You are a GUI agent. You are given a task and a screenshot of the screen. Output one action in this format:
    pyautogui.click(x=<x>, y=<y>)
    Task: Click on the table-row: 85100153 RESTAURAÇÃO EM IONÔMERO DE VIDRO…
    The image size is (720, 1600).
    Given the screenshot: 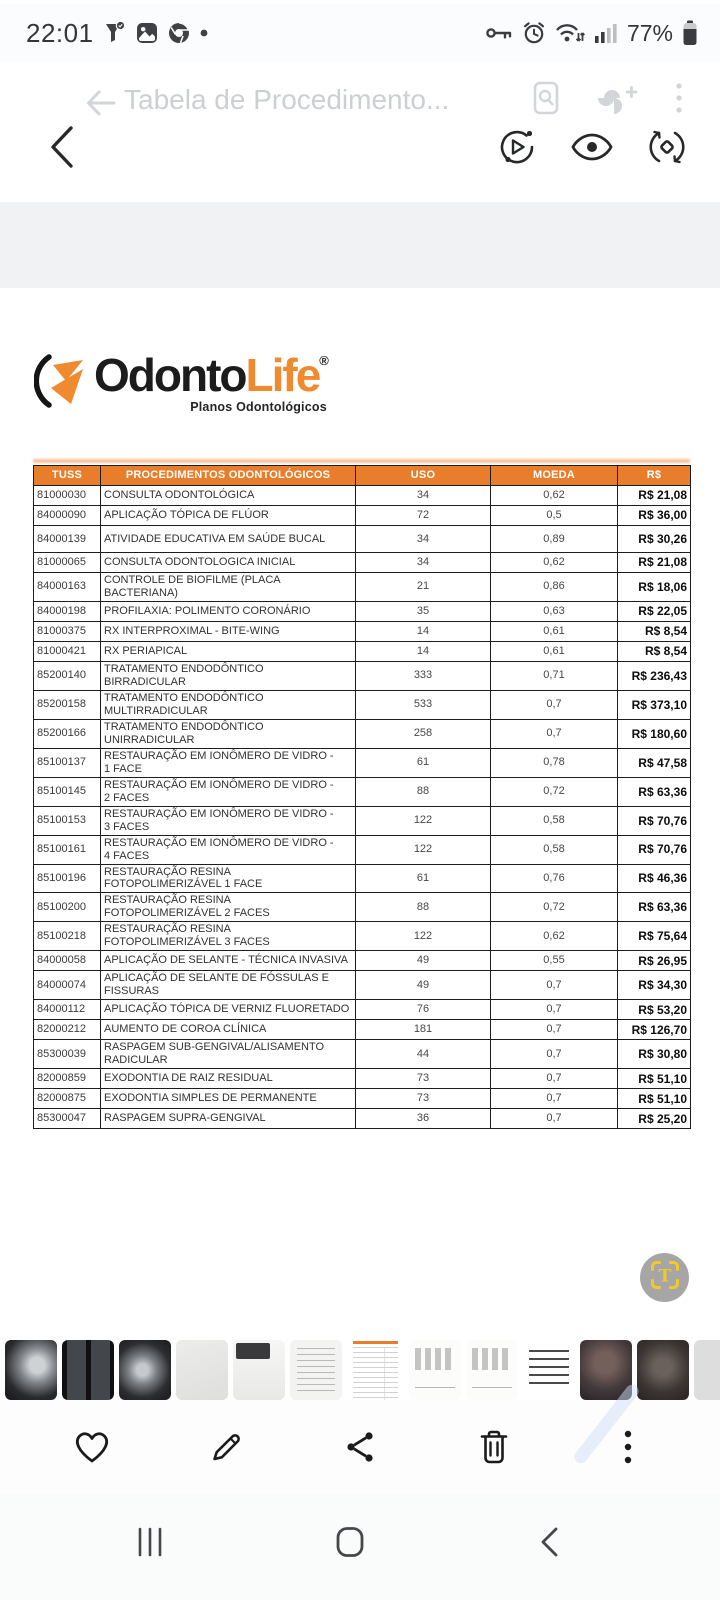 What is the action you would take?
    pyautogui.click(x=362, y=820)
    